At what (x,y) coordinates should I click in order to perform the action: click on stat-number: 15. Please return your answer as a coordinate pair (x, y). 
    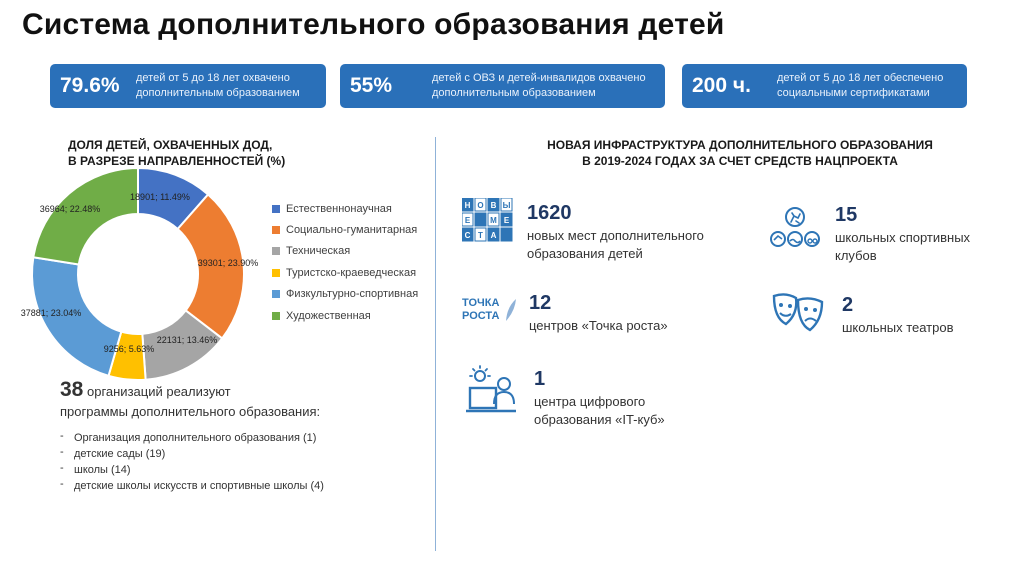
    Looking at the image, I should click on (846, 215).